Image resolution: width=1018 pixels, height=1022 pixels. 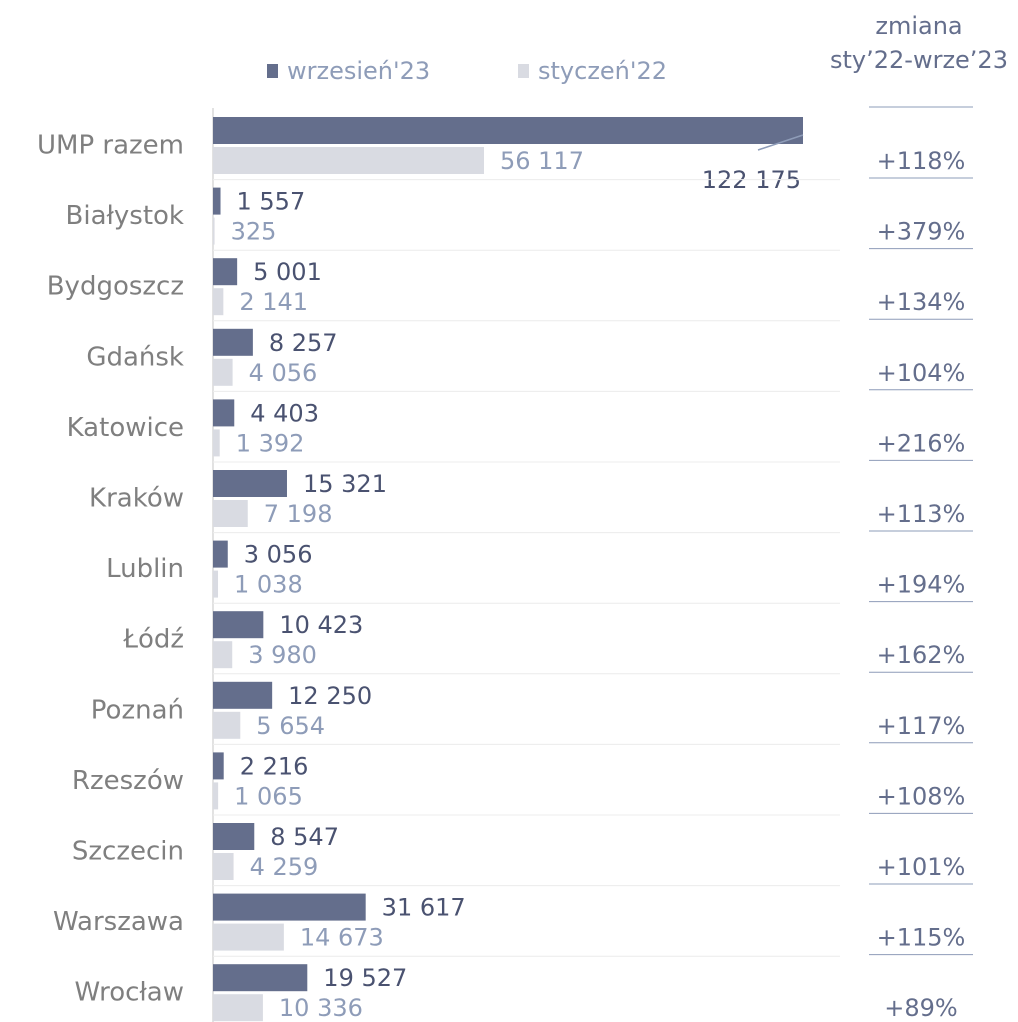 I want to click on legend-label: wrzesień'23, so click(x=358, y=71).